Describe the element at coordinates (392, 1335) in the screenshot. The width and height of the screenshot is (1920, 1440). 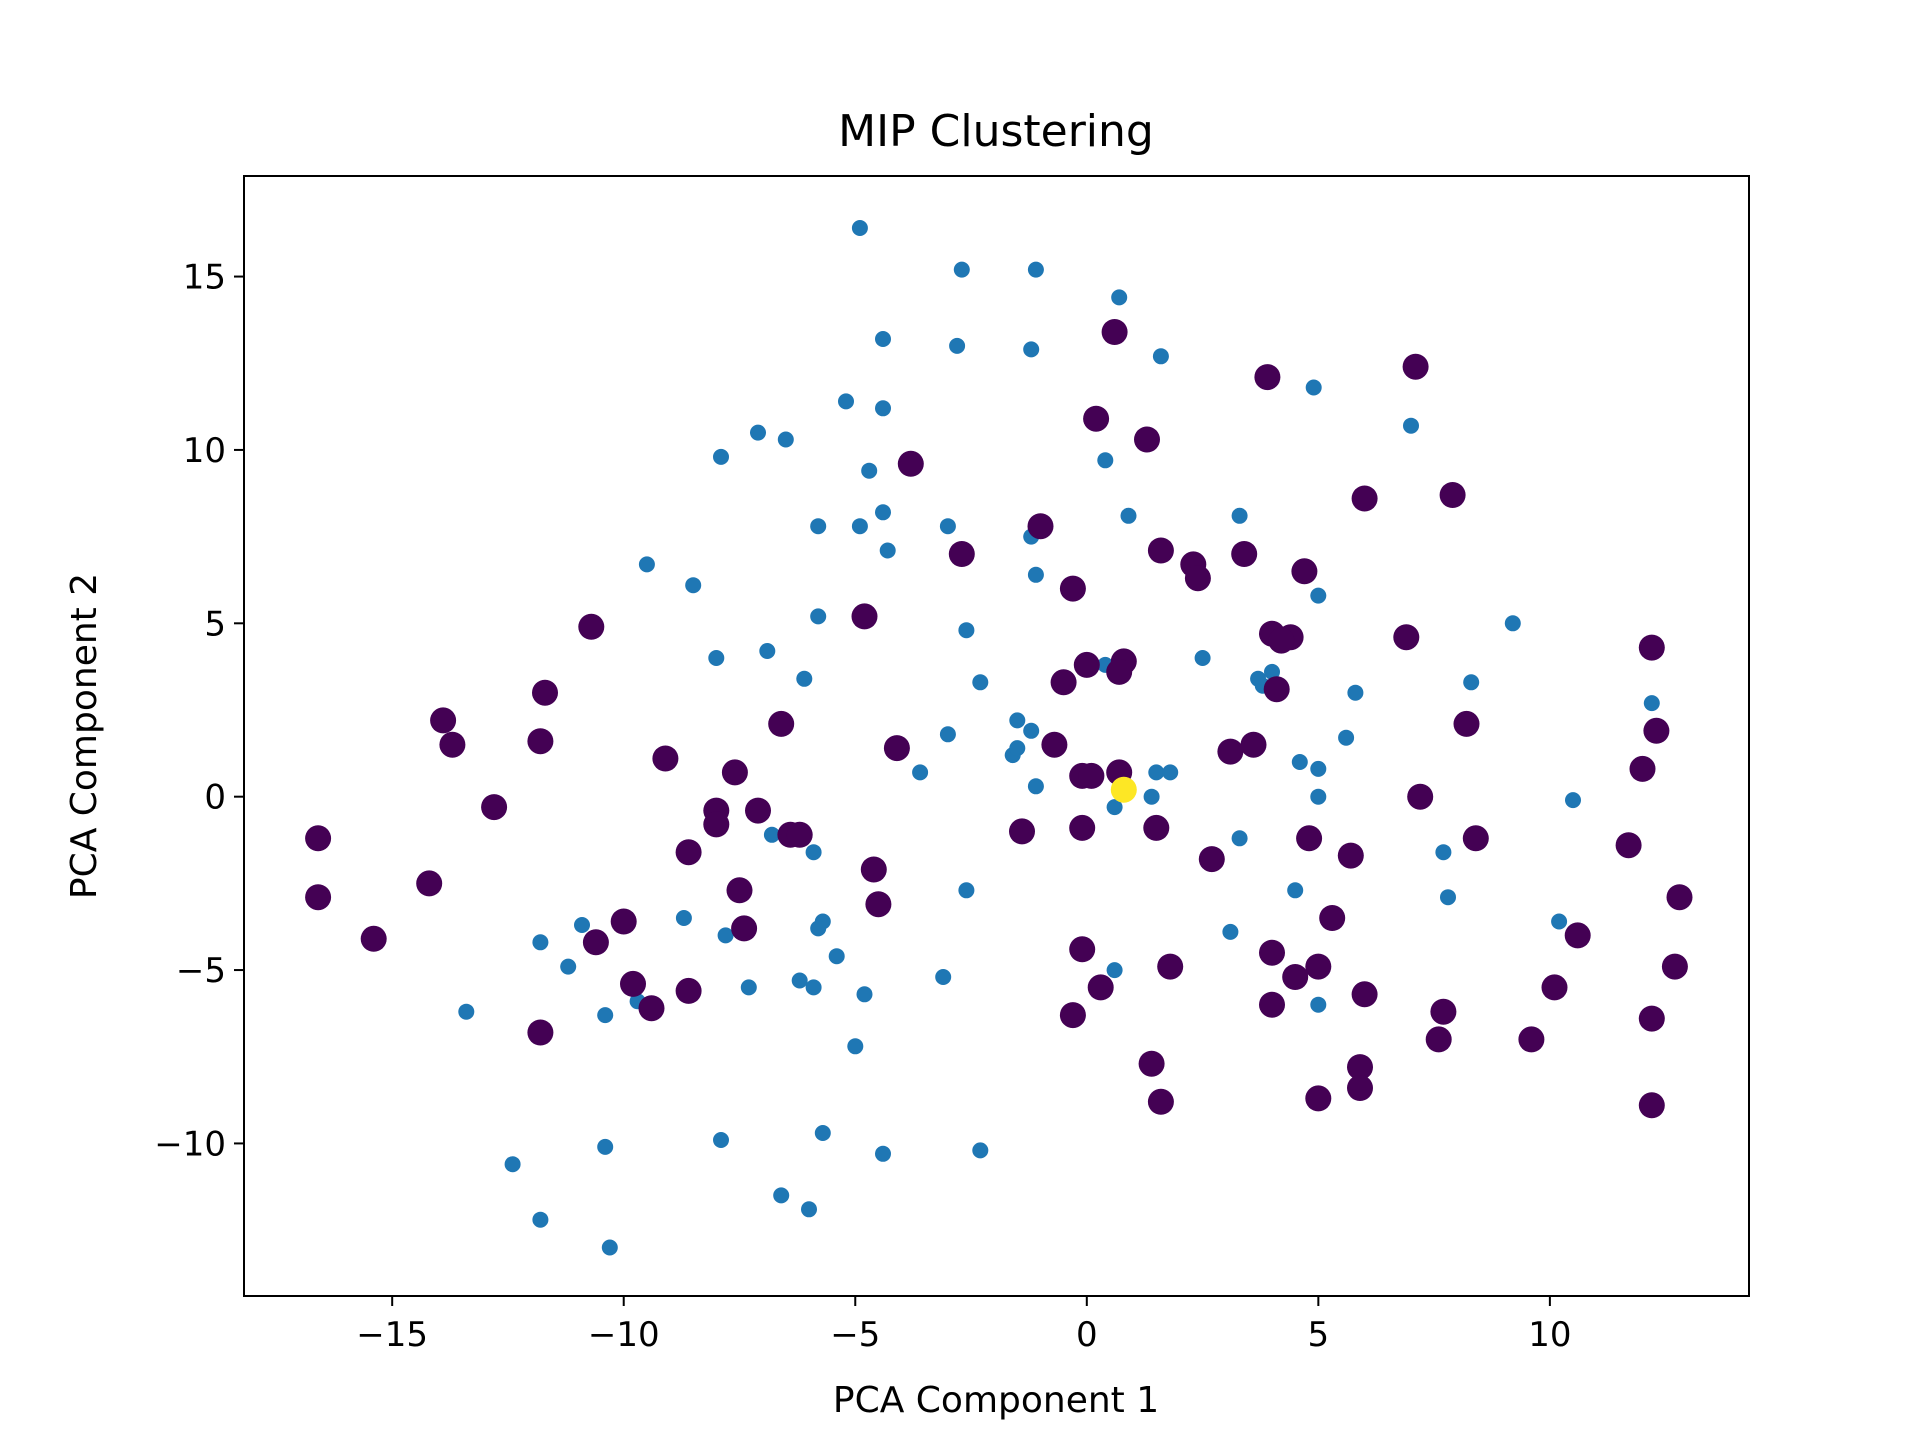
I see `x-tick-label: −15` at that location.